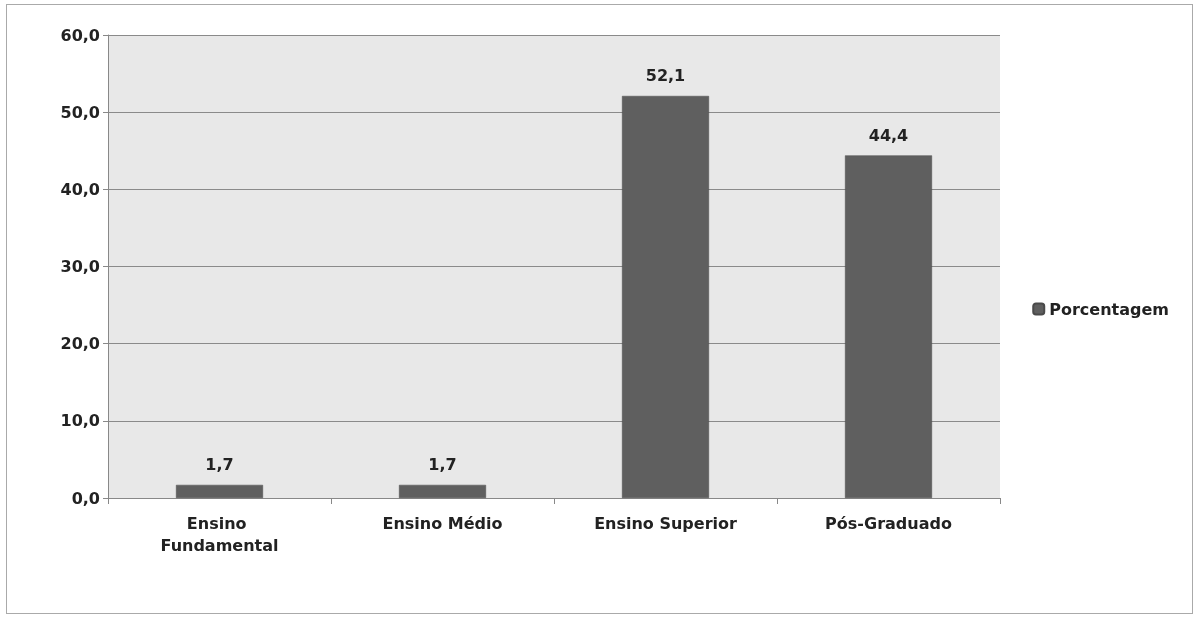 Image resolution: width=1199 pixels, height=617 pixels. Describe the element at coordinates (85, 498) in the screenshot. I see `y-tick-label: 0,0` at that location.